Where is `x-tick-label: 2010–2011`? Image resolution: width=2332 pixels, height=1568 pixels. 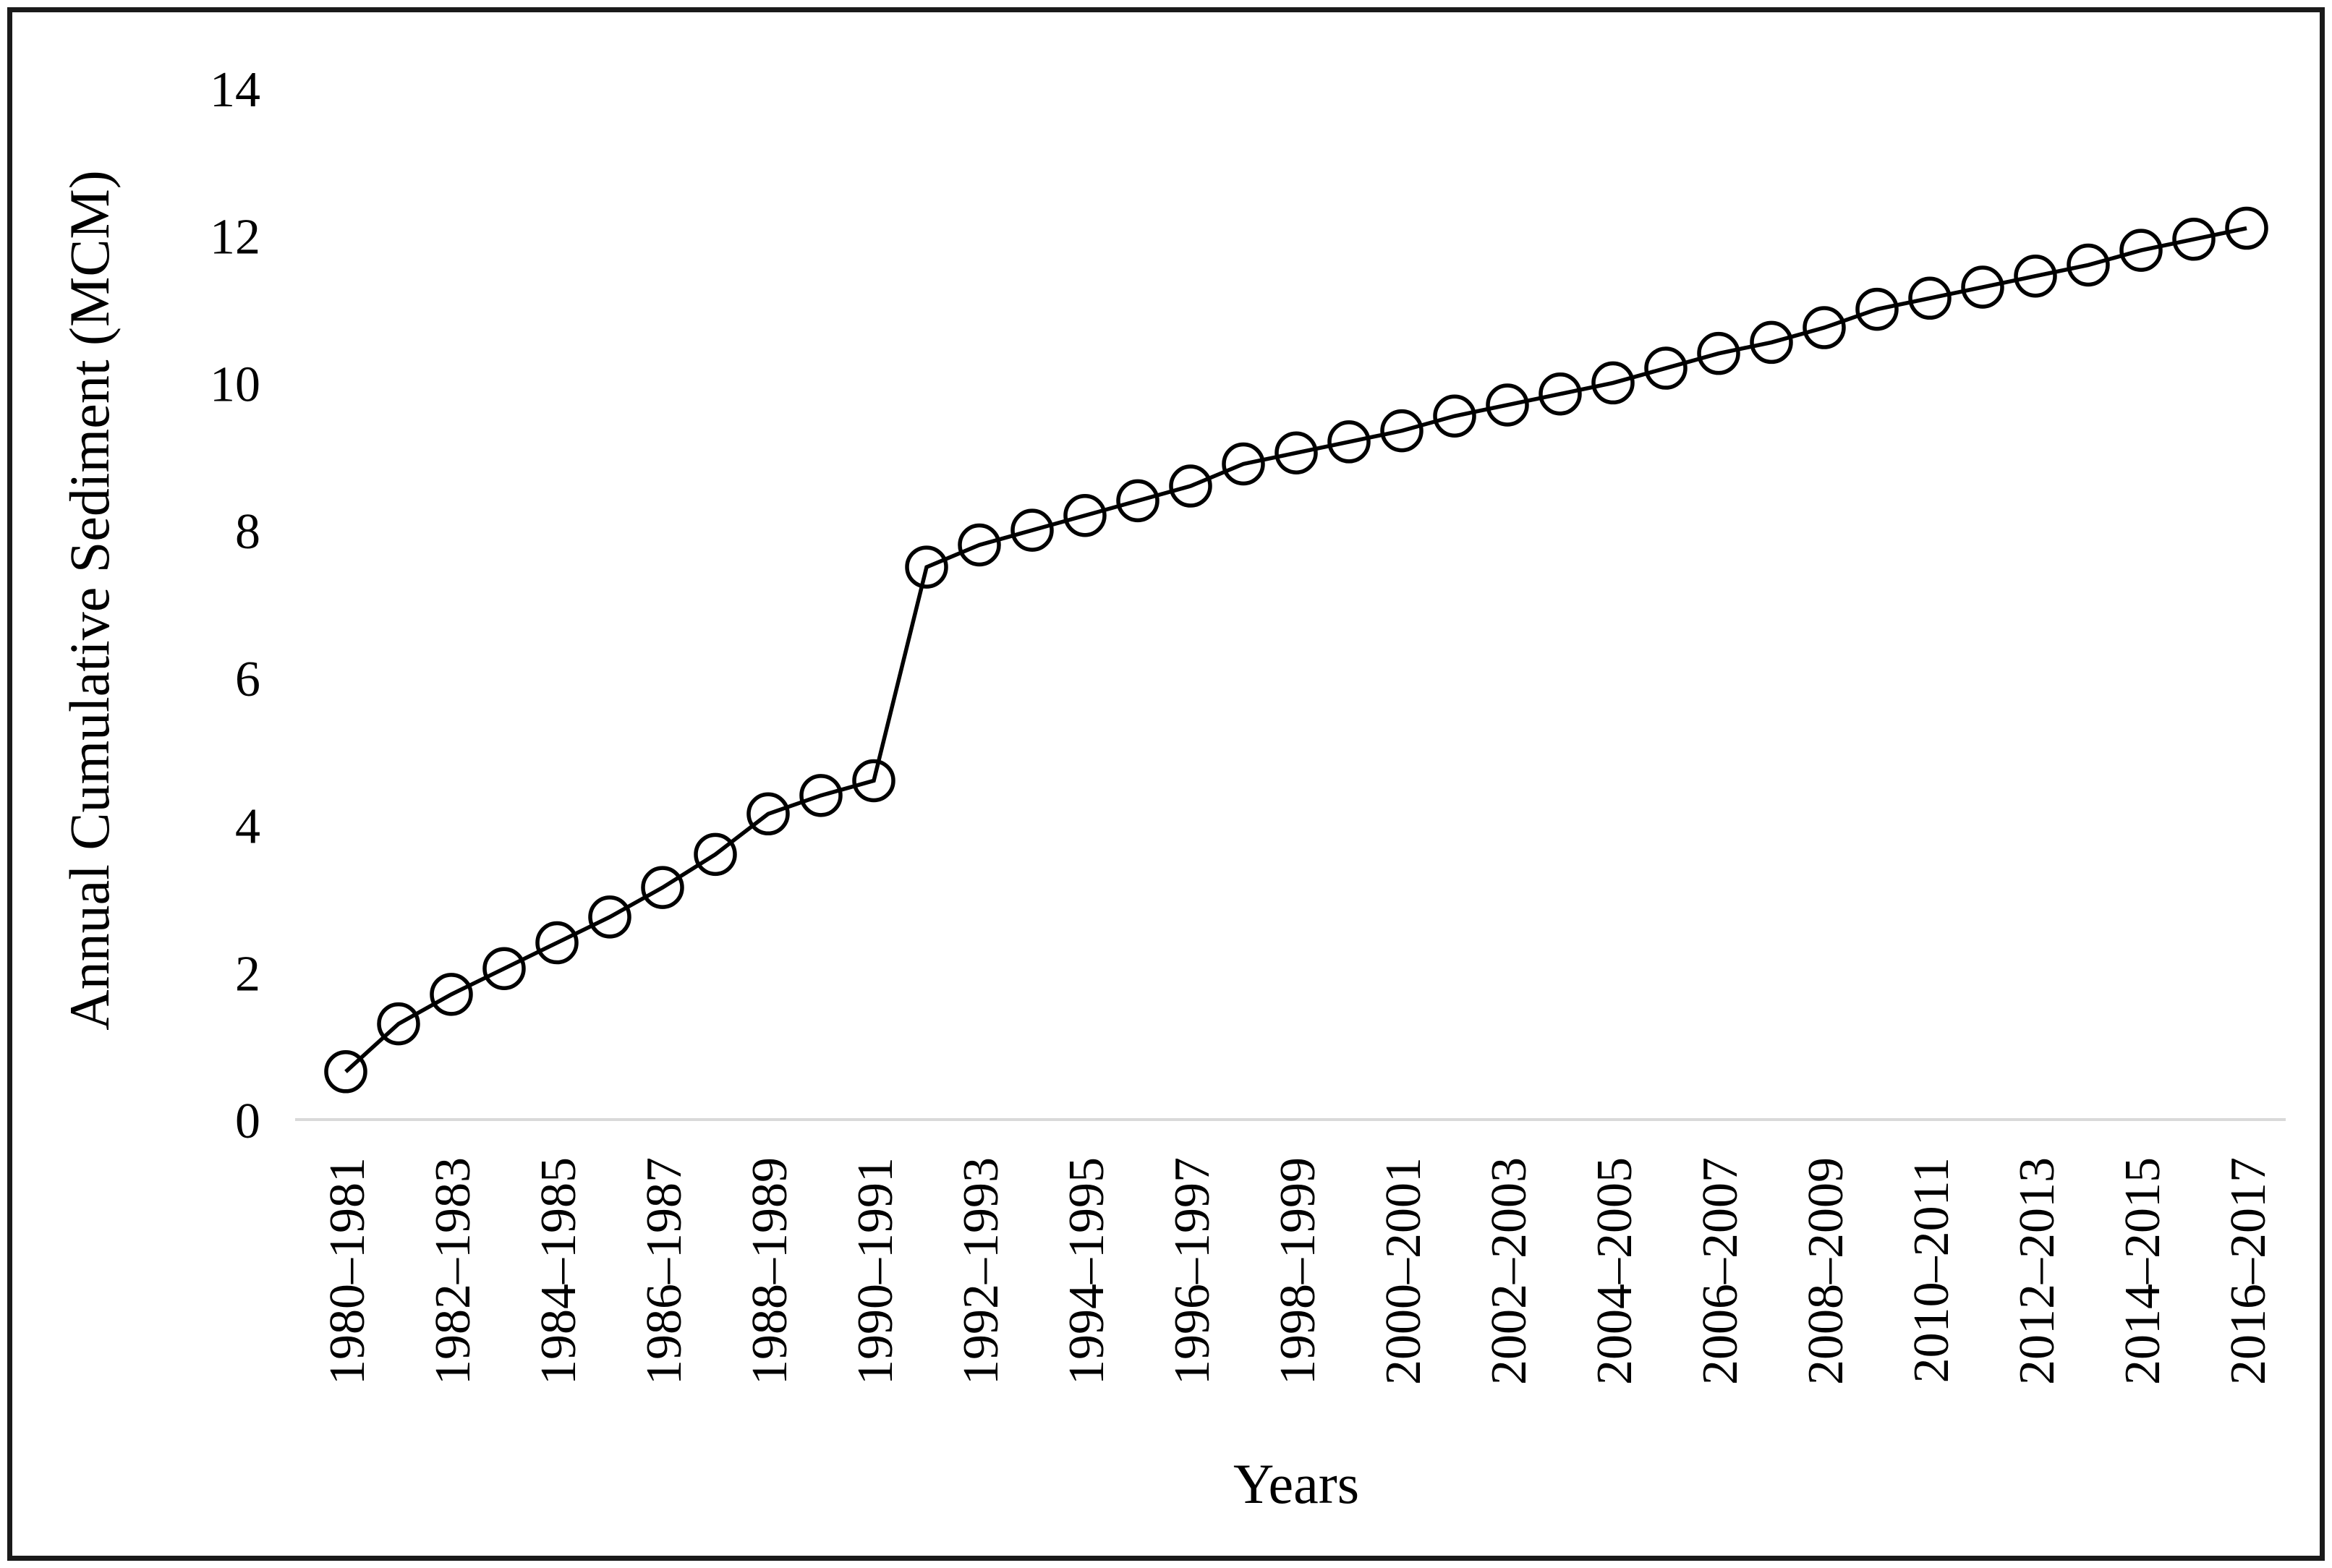
x-tick-label: 2010–2011 is located at coordinates (1931, 1270).